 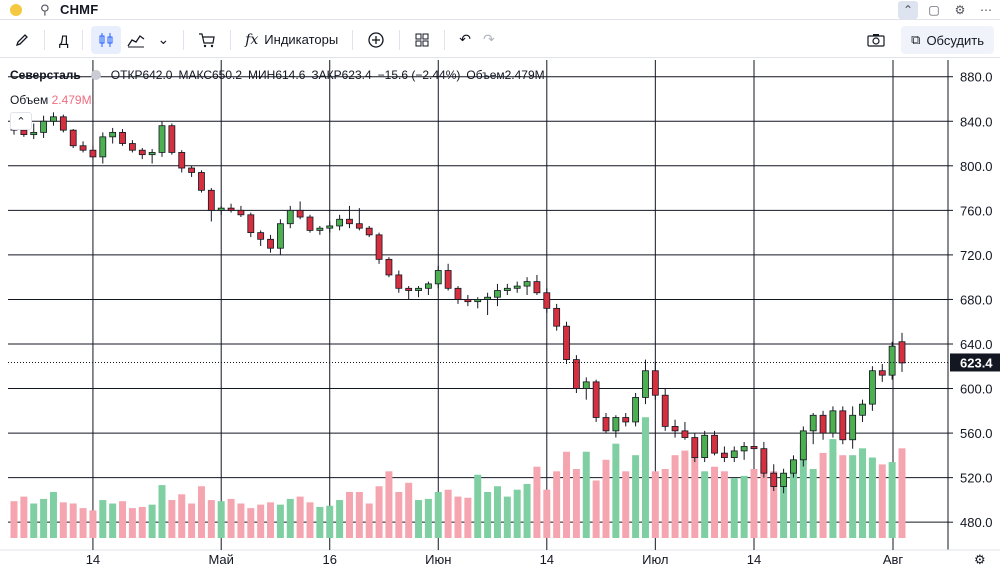 What do you see at coordinates (876, 40) in the screenshot?
I see `camera-icon` at bounding box center [876, 40].